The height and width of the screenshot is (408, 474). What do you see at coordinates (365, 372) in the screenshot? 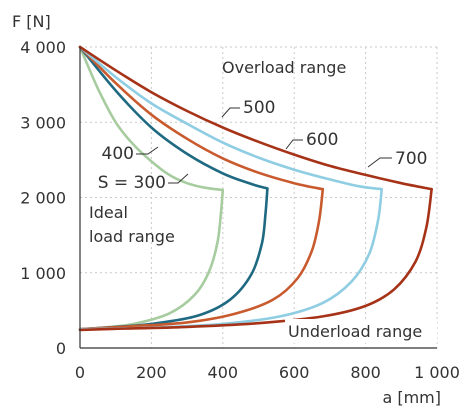
I see `x-tick-label: 800` at bounding box center [365, 372].